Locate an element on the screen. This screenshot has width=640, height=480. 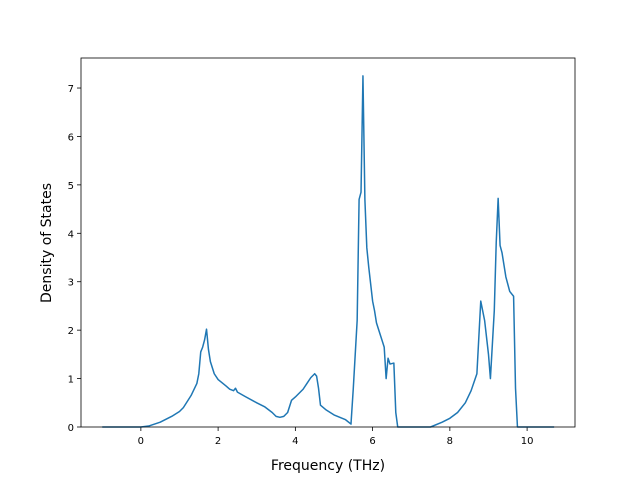
y-tick-label: 0 is located at coordinates (71, 428).